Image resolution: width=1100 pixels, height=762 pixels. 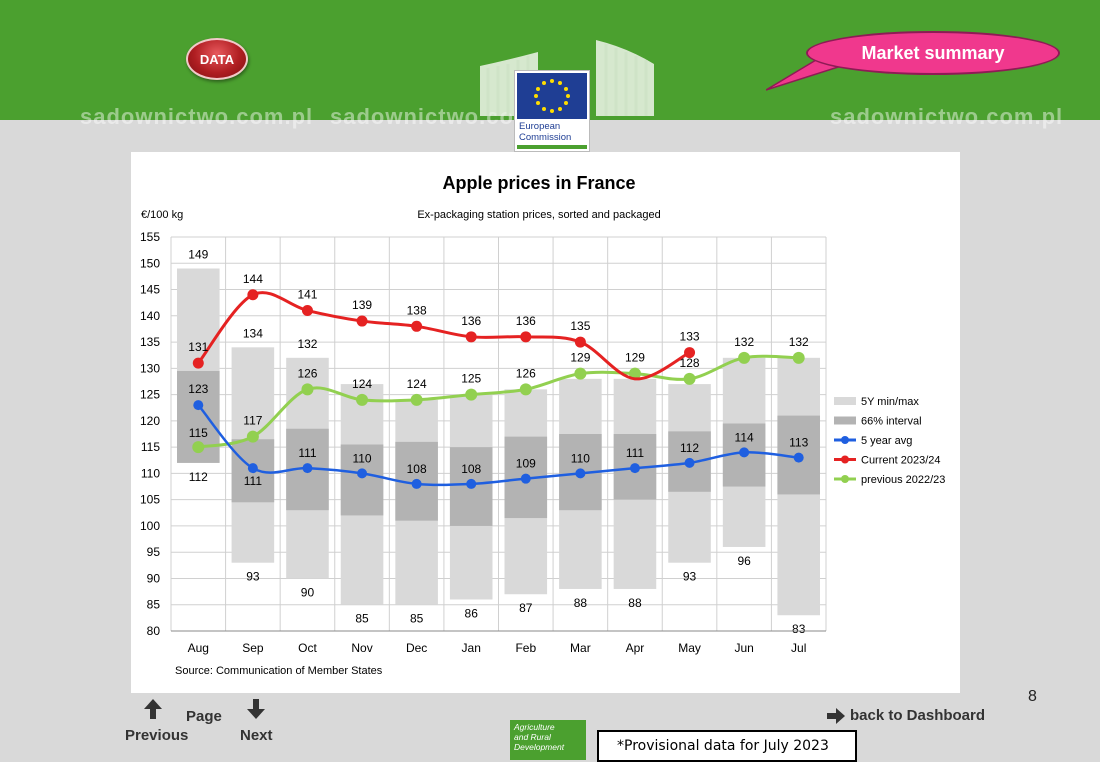 What do you see at coordinates (150, 316) in the screenshot?
I see `y-tick-label: 140` at bounding box center [150, 316].